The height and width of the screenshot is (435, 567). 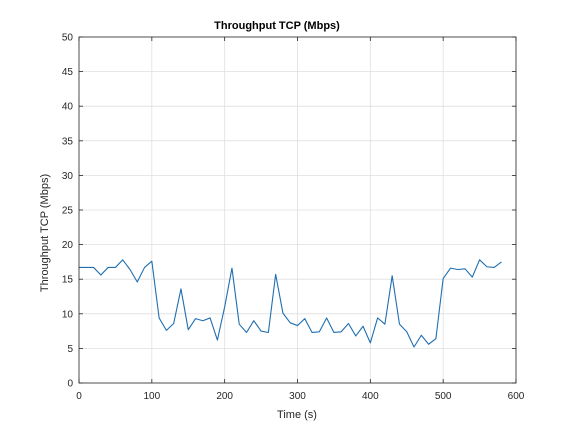 I want to click on y-tick-label: 40, so click(x=68, y=107).